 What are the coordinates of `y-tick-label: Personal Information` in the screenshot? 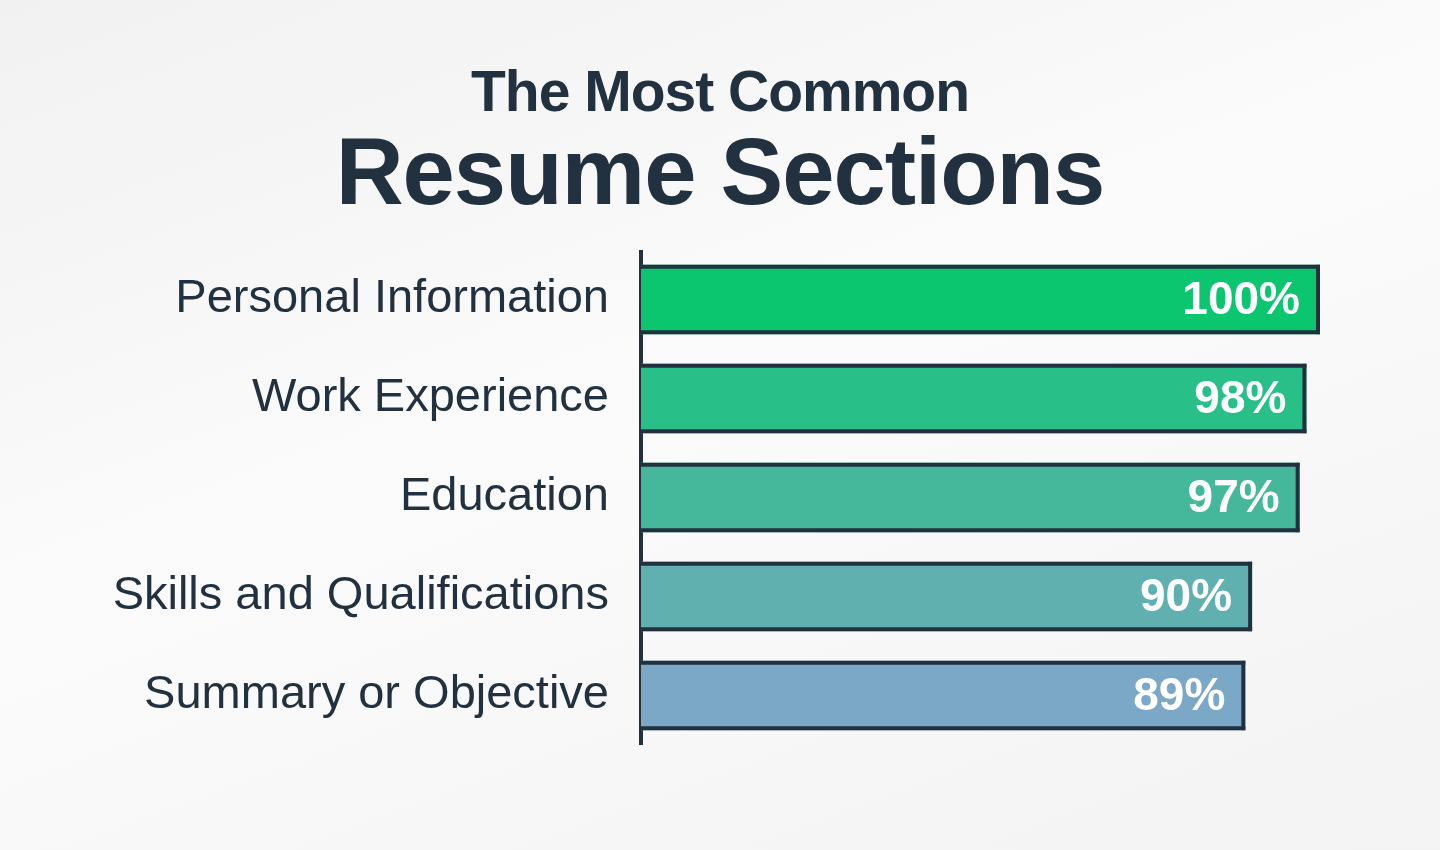 It's located at (392, 296).